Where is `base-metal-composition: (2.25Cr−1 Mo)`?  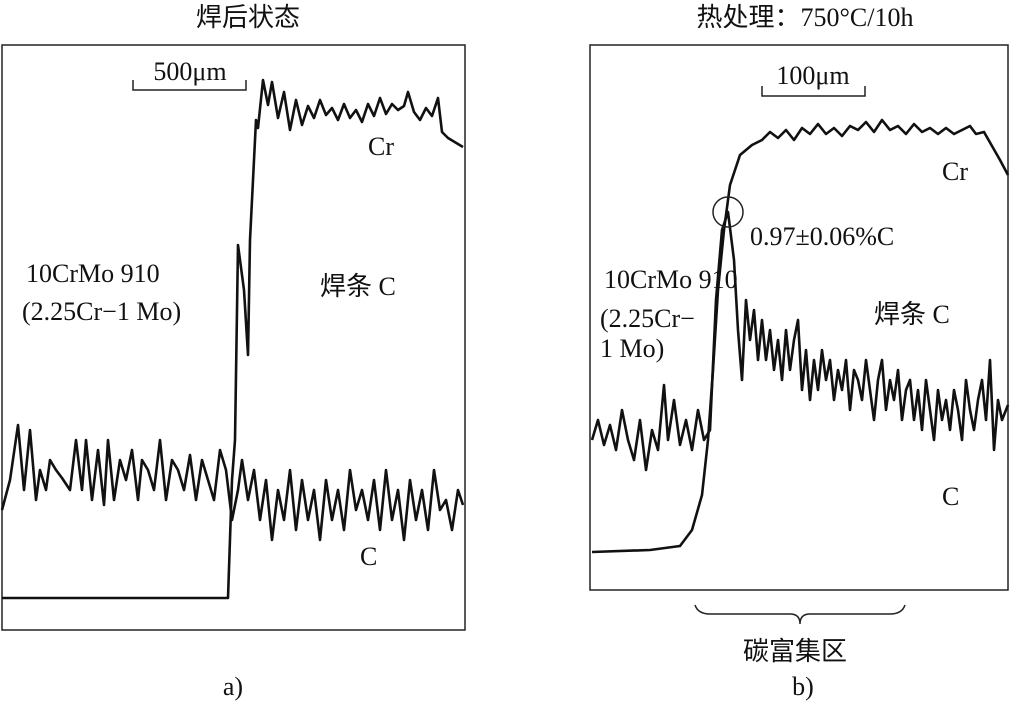 base-metal-composition: (2.25Cr−1 Mo) is located at coordinates (101, 311).